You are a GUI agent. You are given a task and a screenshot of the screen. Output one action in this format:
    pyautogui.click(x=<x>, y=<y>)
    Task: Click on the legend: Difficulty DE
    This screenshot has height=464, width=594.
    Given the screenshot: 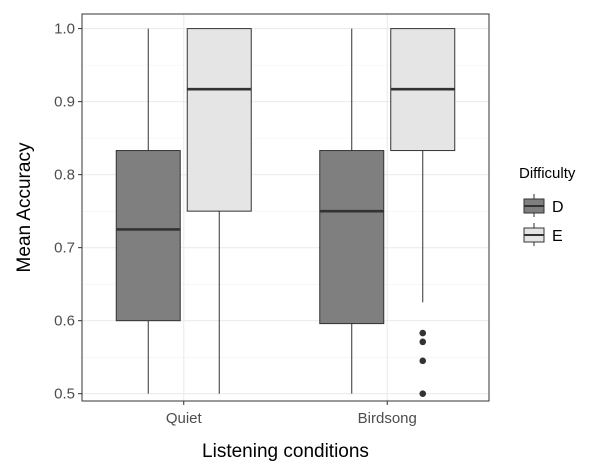 What is the action you would take?
    pyautogui.click(x=547, y=205)
    